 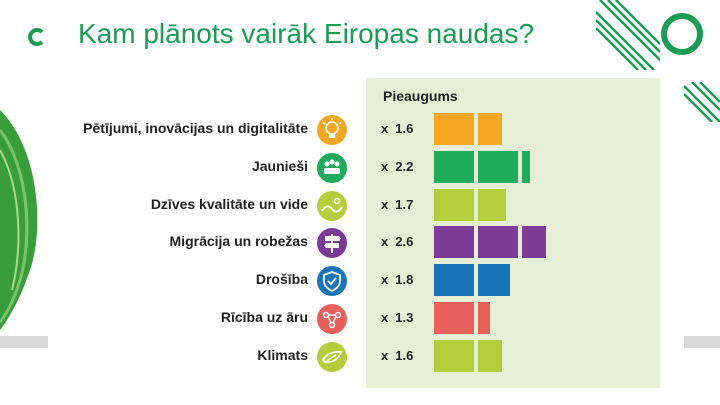 I want to click on chart-row: Rīcība uz āru x 1.3, so click(x=360, y=319).